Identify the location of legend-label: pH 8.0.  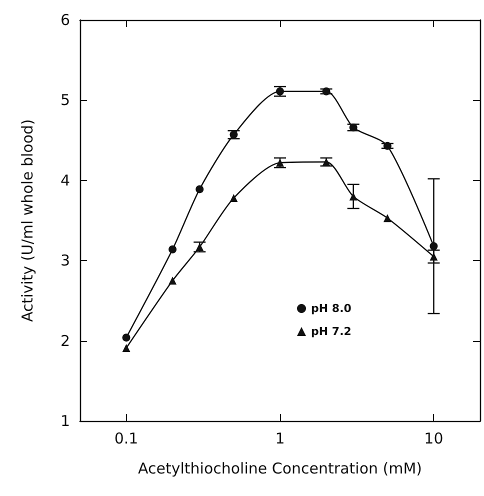
(331, 308).